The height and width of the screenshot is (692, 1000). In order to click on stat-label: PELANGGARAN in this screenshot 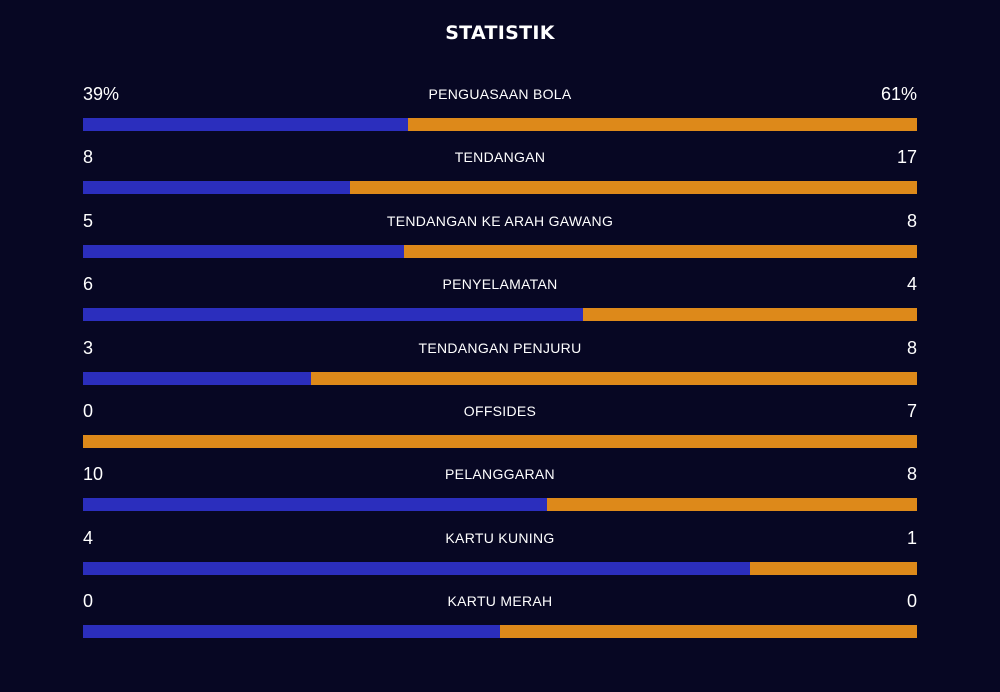, I will do `click(500, 474)`.